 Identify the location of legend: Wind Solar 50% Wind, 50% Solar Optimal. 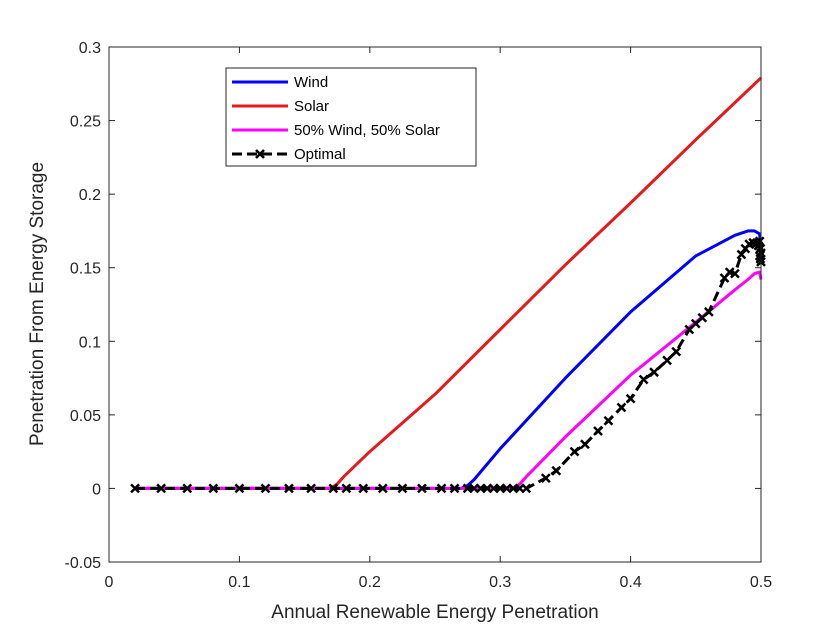
(351, 117).